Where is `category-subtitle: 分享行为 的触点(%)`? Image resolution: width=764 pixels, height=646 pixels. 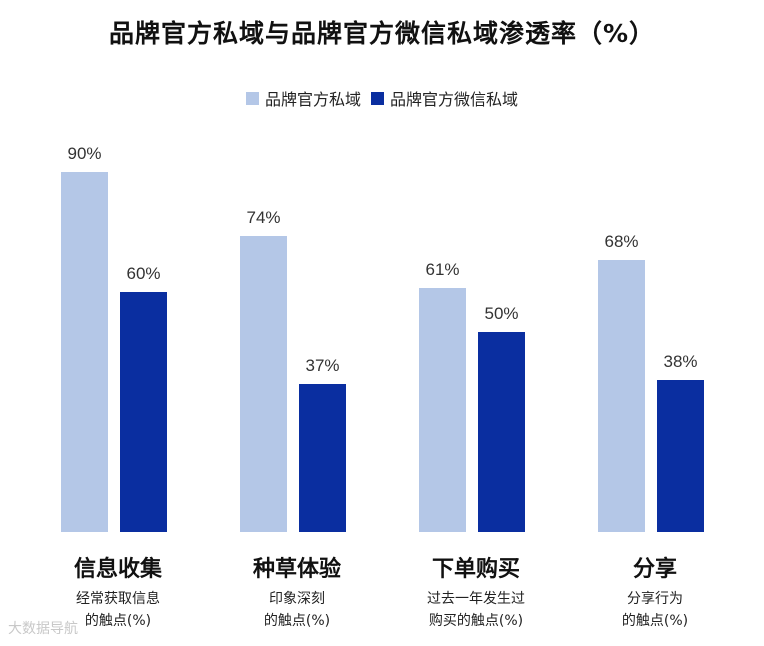 category-subtitle: 分享行为 的触点(%) is located at coordinates (655, 610).